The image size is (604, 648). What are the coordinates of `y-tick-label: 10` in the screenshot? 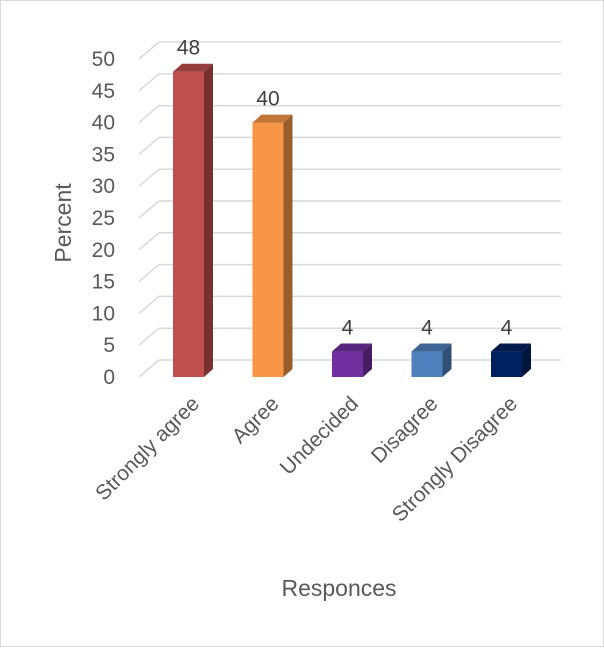 It's located at (103, 313).